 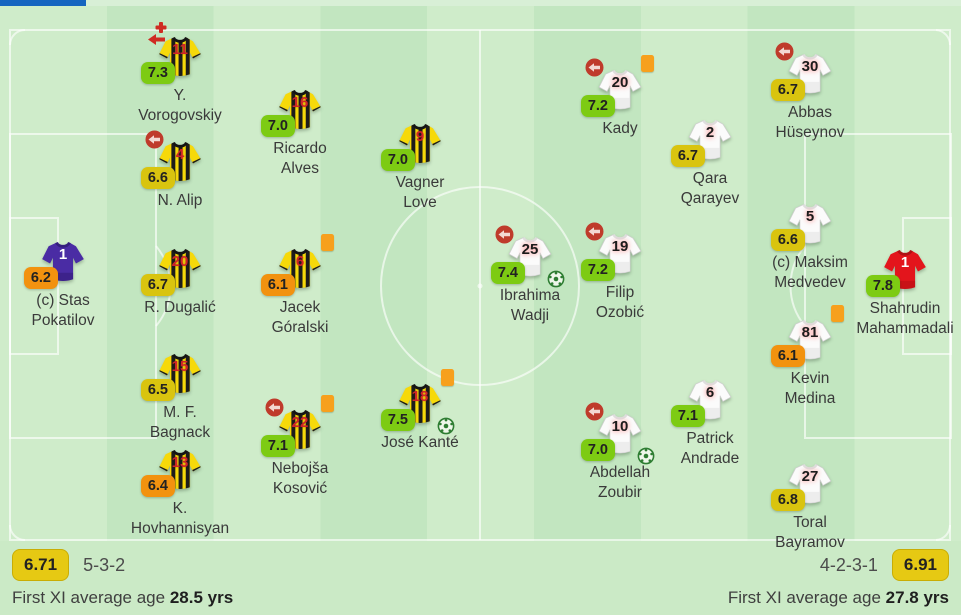 I want to click on player-shahrudin-mahammadali: 1 7.8 Shahrudin Mahammadali, so click(x=903, y=291).